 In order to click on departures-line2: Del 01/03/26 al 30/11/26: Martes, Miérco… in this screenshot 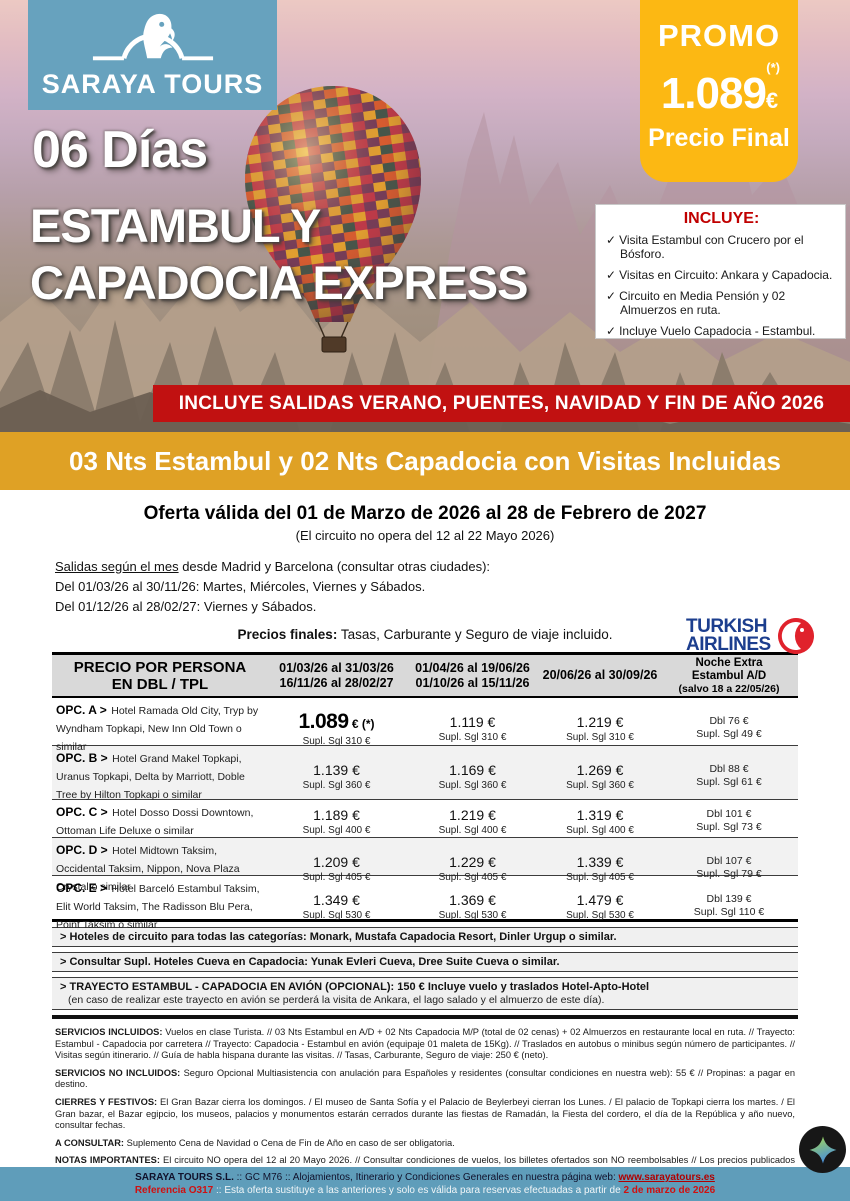, I will do `click(240, 586)`.